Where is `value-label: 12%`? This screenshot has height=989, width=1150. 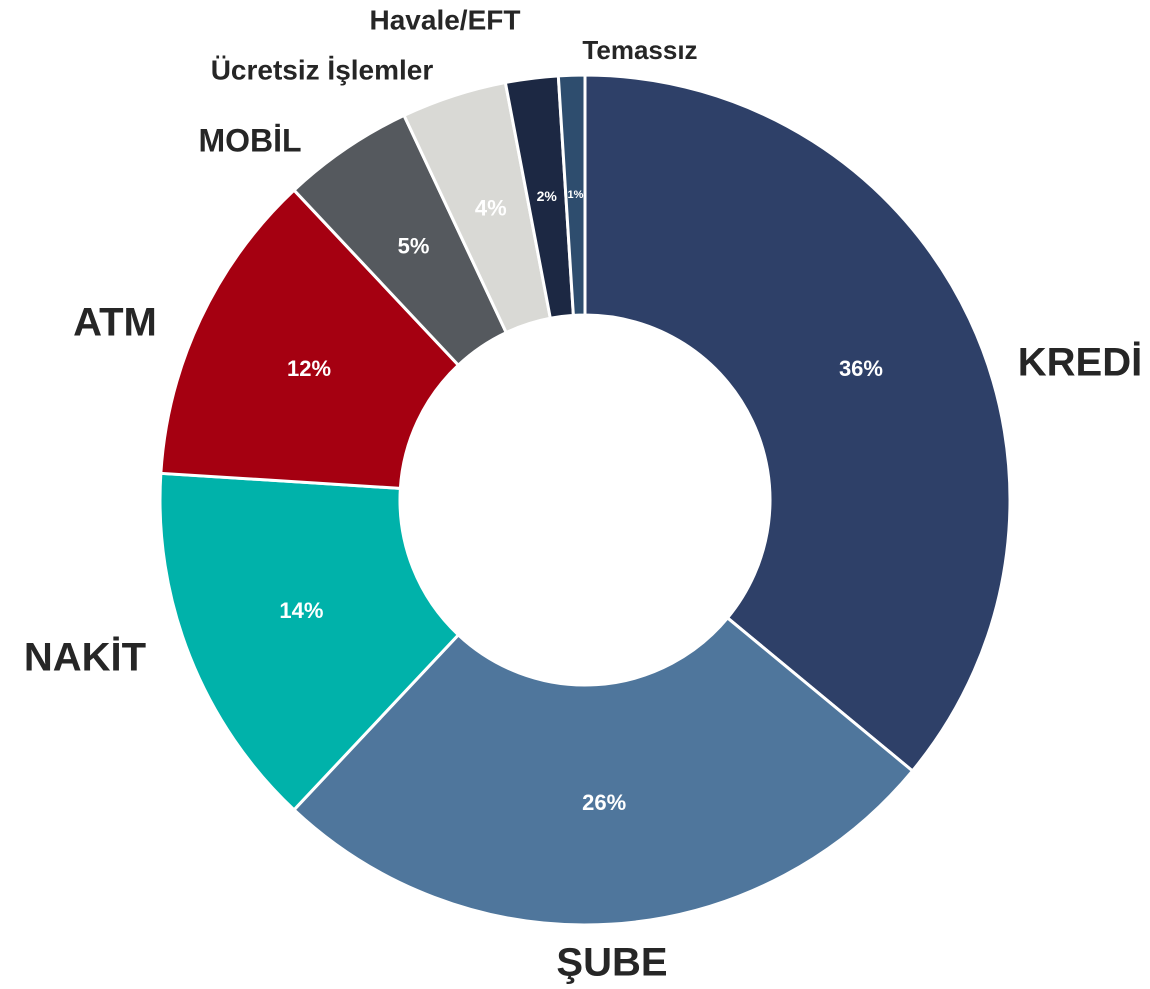
value-label: 12% is located at coordinates (309, 368).